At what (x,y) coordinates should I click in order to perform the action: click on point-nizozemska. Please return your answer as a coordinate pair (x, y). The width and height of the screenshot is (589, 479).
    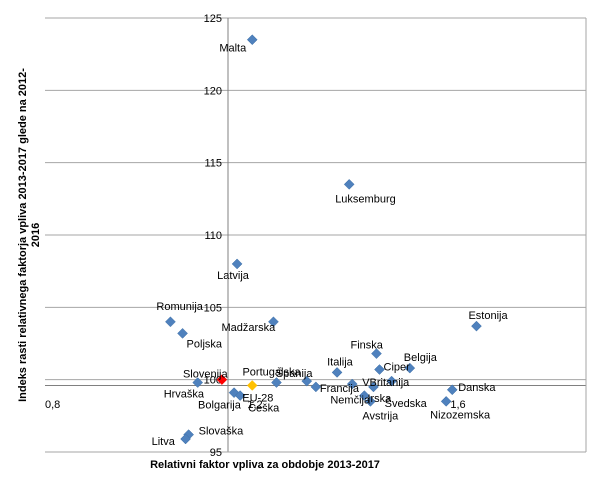
    Looking at the image, I should click on (446, 401).